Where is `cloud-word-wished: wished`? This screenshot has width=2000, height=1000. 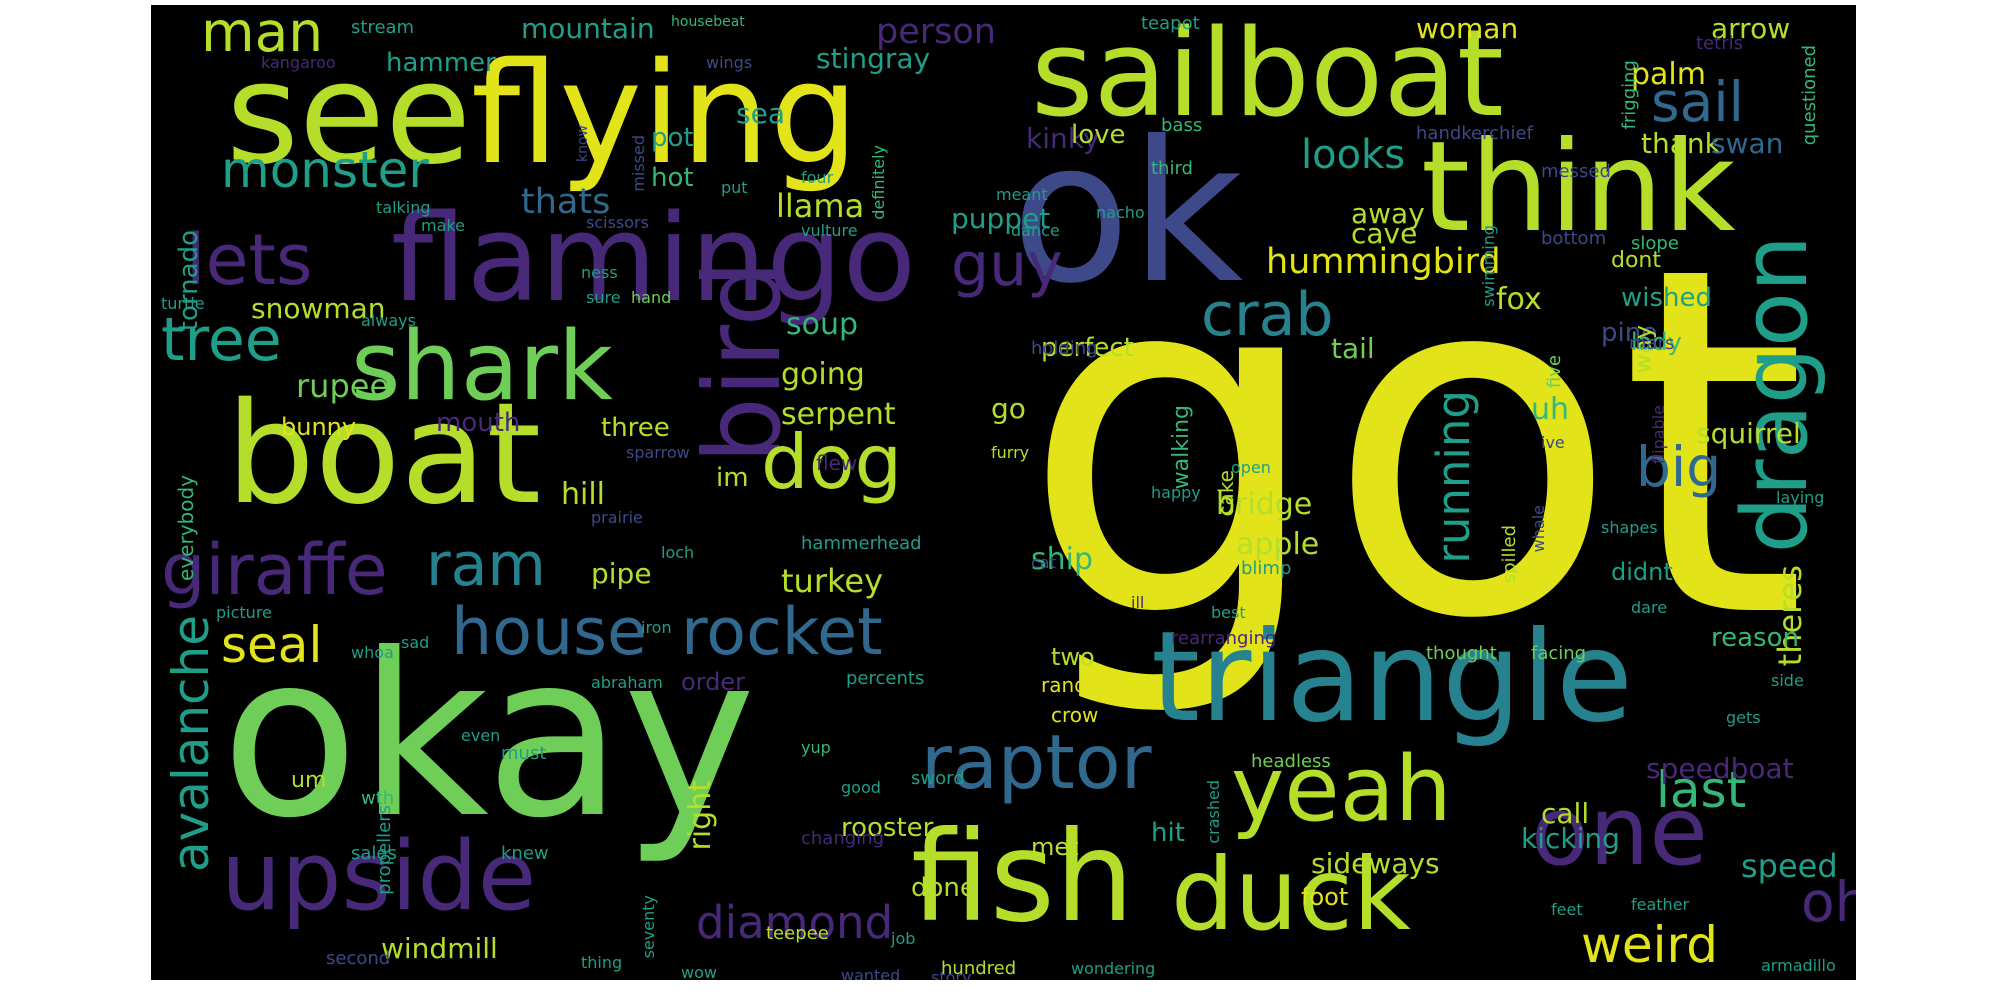 cloud-word-wished: wished is located at coordinates (1667, 298).